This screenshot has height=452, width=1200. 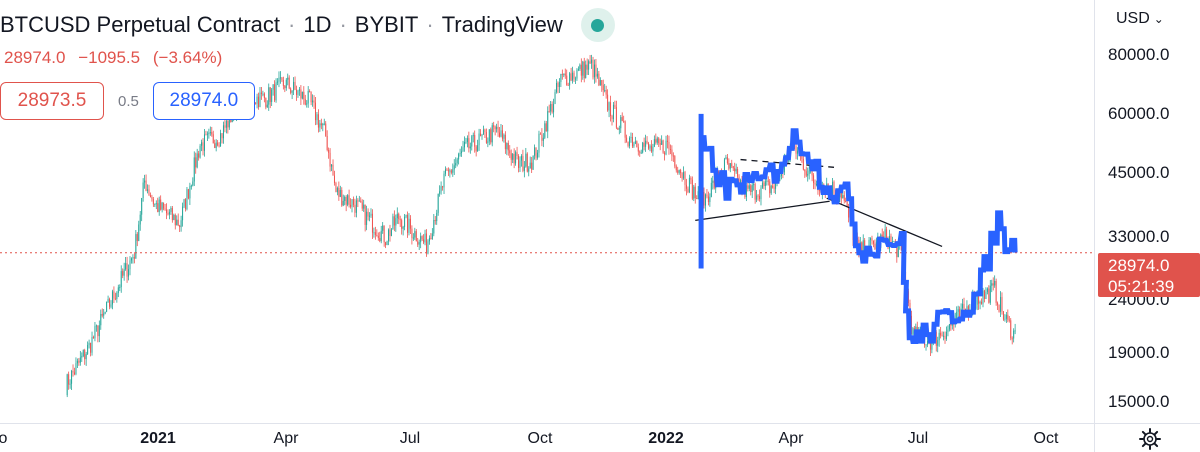 I want to click on currency-label: USD, so click(x=1133, y=18).